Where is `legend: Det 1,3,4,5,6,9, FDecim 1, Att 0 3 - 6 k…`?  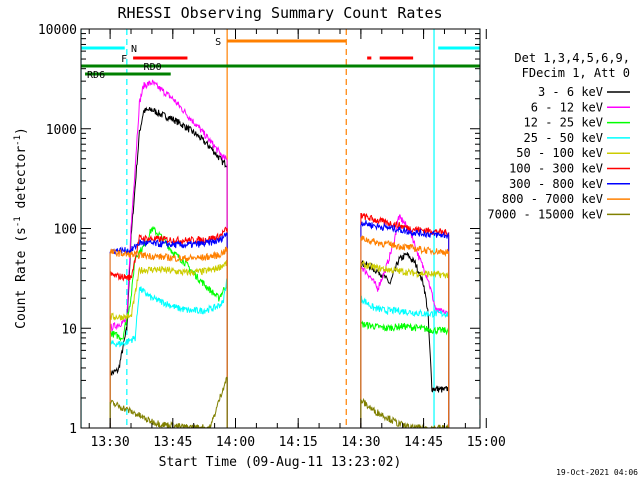
legend: Det 1,3,4,5,6,9, FDecim 1, Att 0 3 - 6 k… is located at coordinates (558, 136).